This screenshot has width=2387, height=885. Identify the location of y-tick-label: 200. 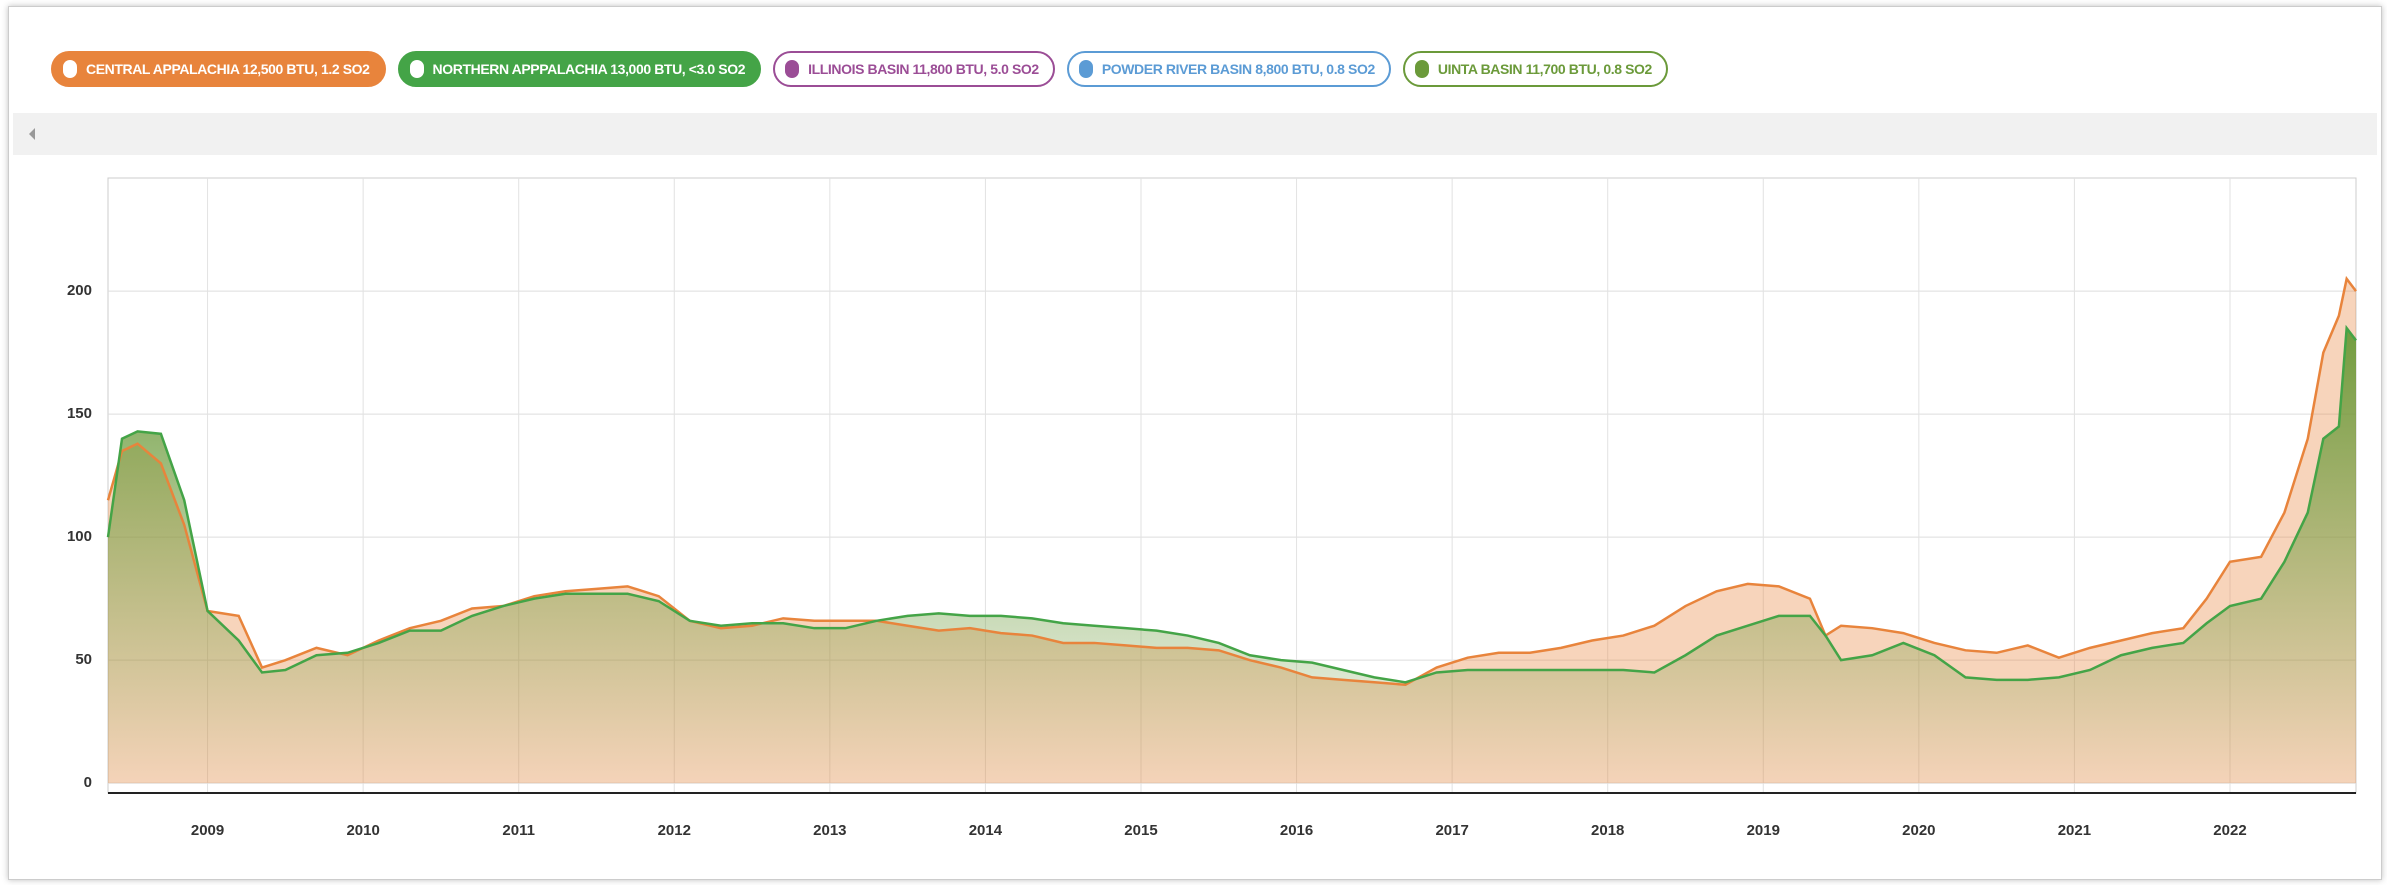
(79, 290).